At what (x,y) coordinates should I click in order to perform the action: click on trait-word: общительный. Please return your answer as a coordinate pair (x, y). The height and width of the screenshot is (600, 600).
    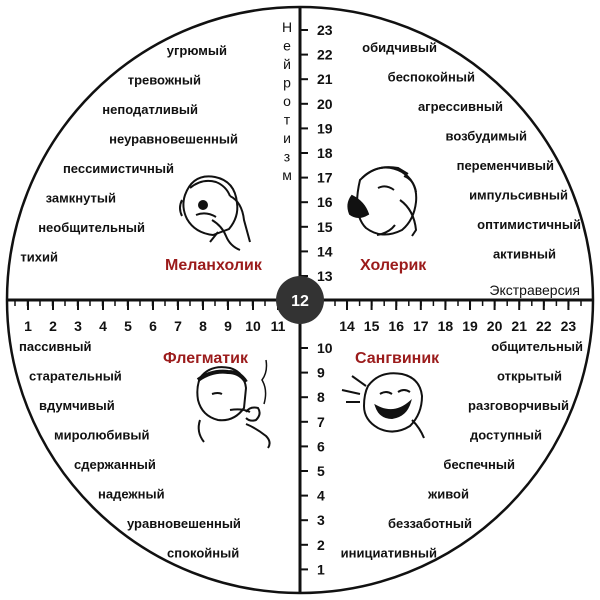
    Looking at the image, I should click on (537, 346).